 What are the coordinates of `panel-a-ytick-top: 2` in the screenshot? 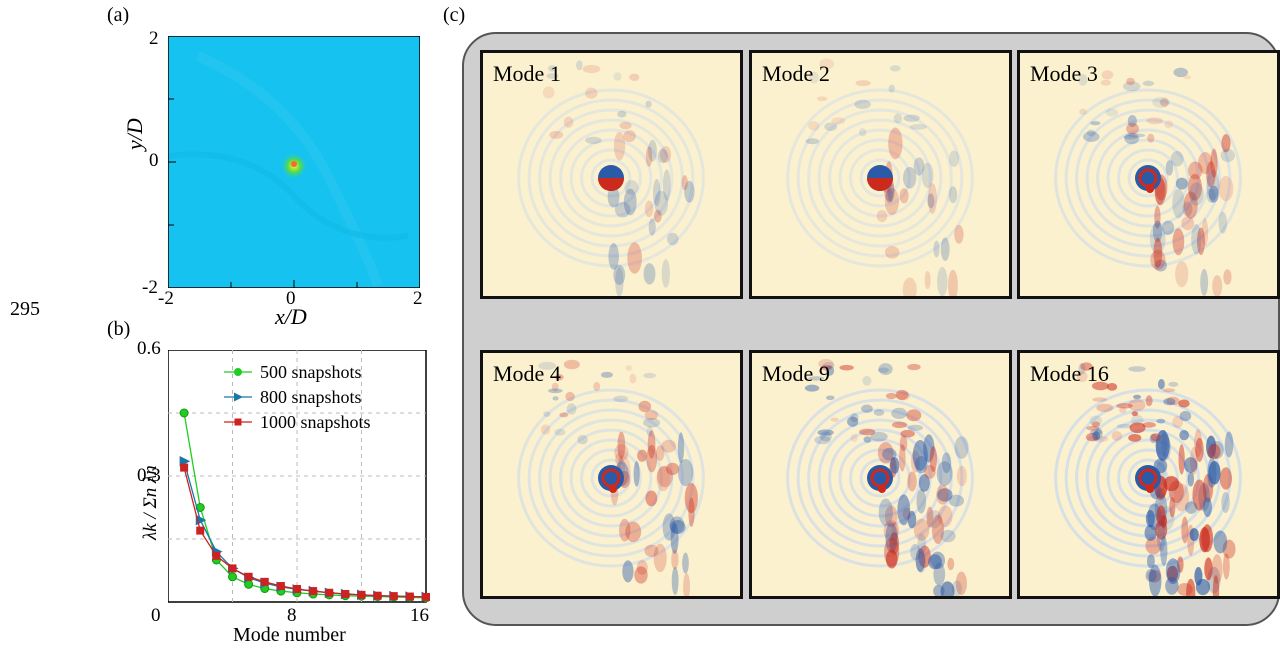 It's located at (154, 38).